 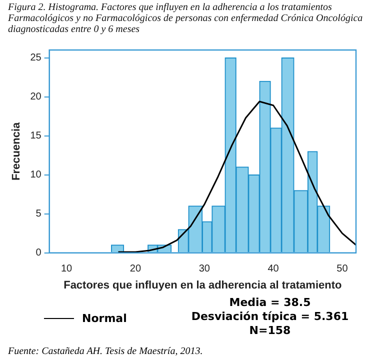 I want to click on x-tick-label: 40, so click(x=274, y=269).